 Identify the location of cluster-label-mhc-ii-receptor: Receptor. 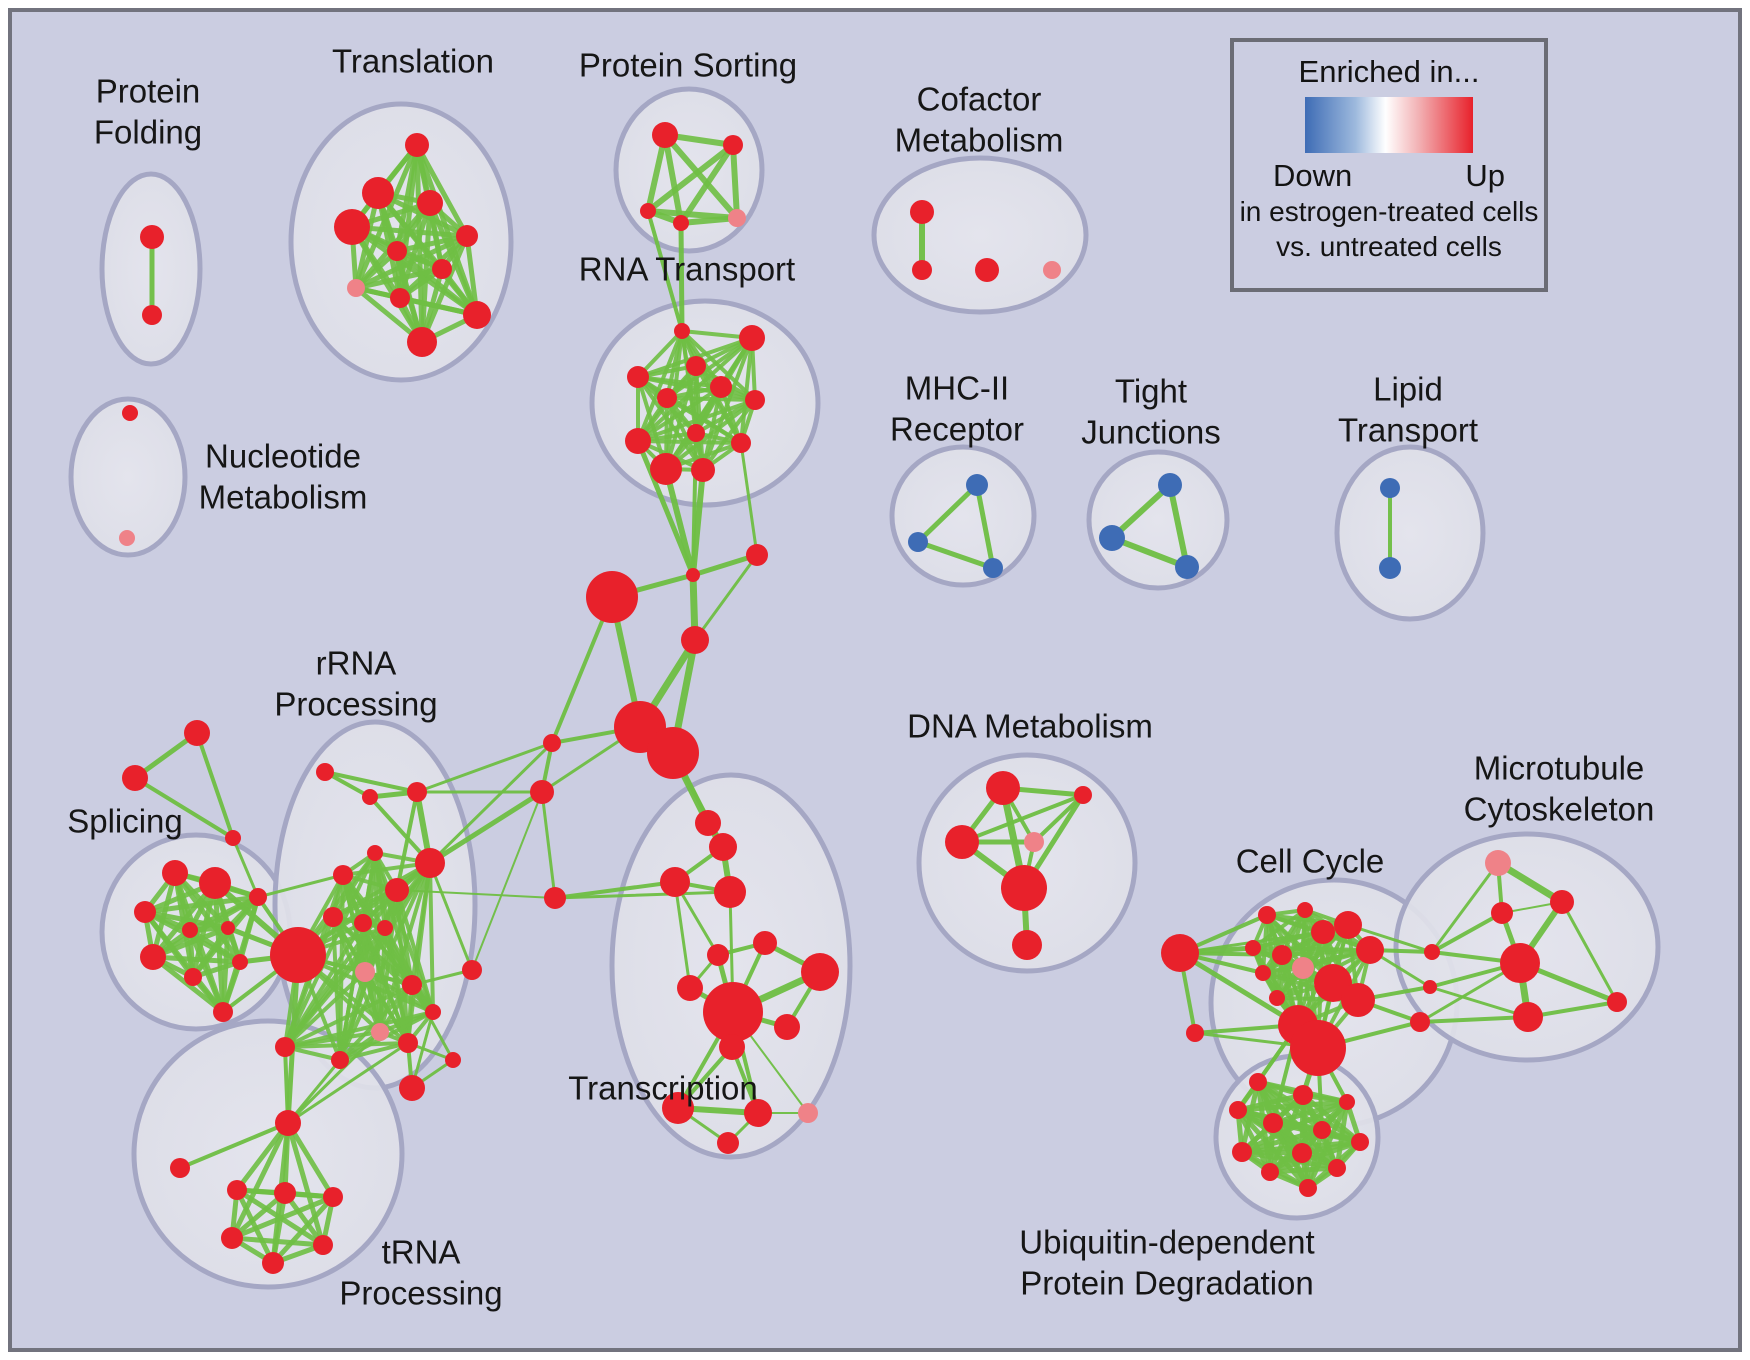
(957, 429).